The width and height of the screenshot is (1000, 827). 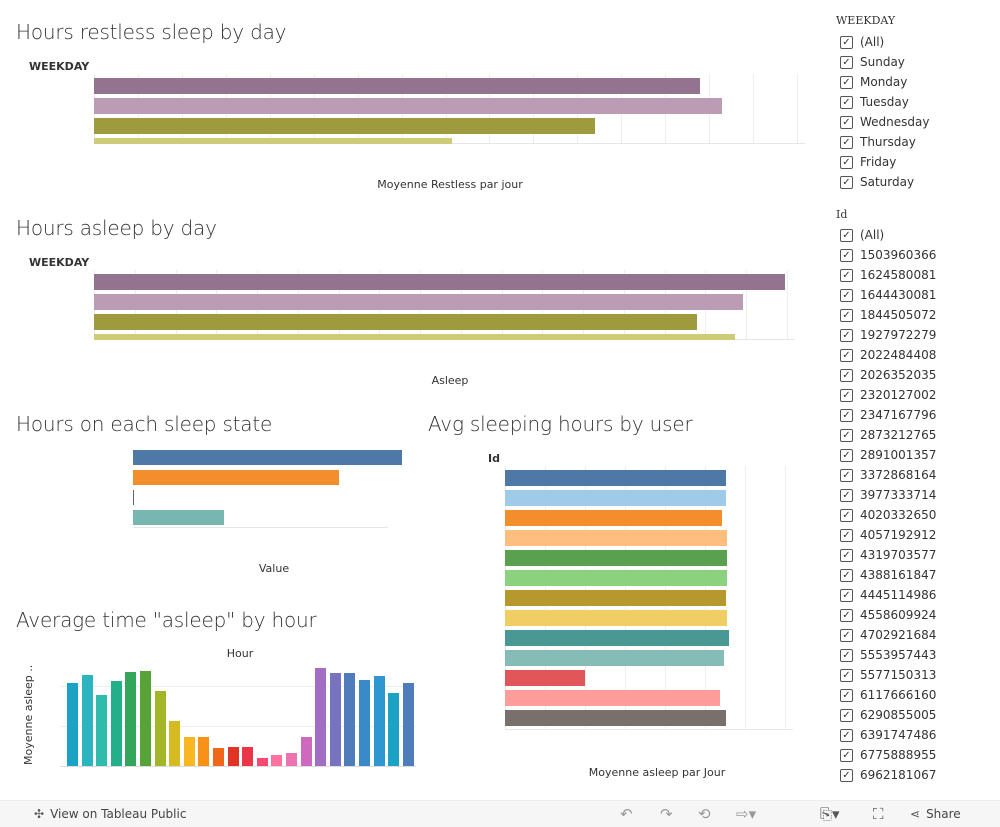 What do you see at coordinates (888, 615) in the screenshot?
I see `filter-checkbox-item: ✓ 4558609924` at bounding box center [888, 615].